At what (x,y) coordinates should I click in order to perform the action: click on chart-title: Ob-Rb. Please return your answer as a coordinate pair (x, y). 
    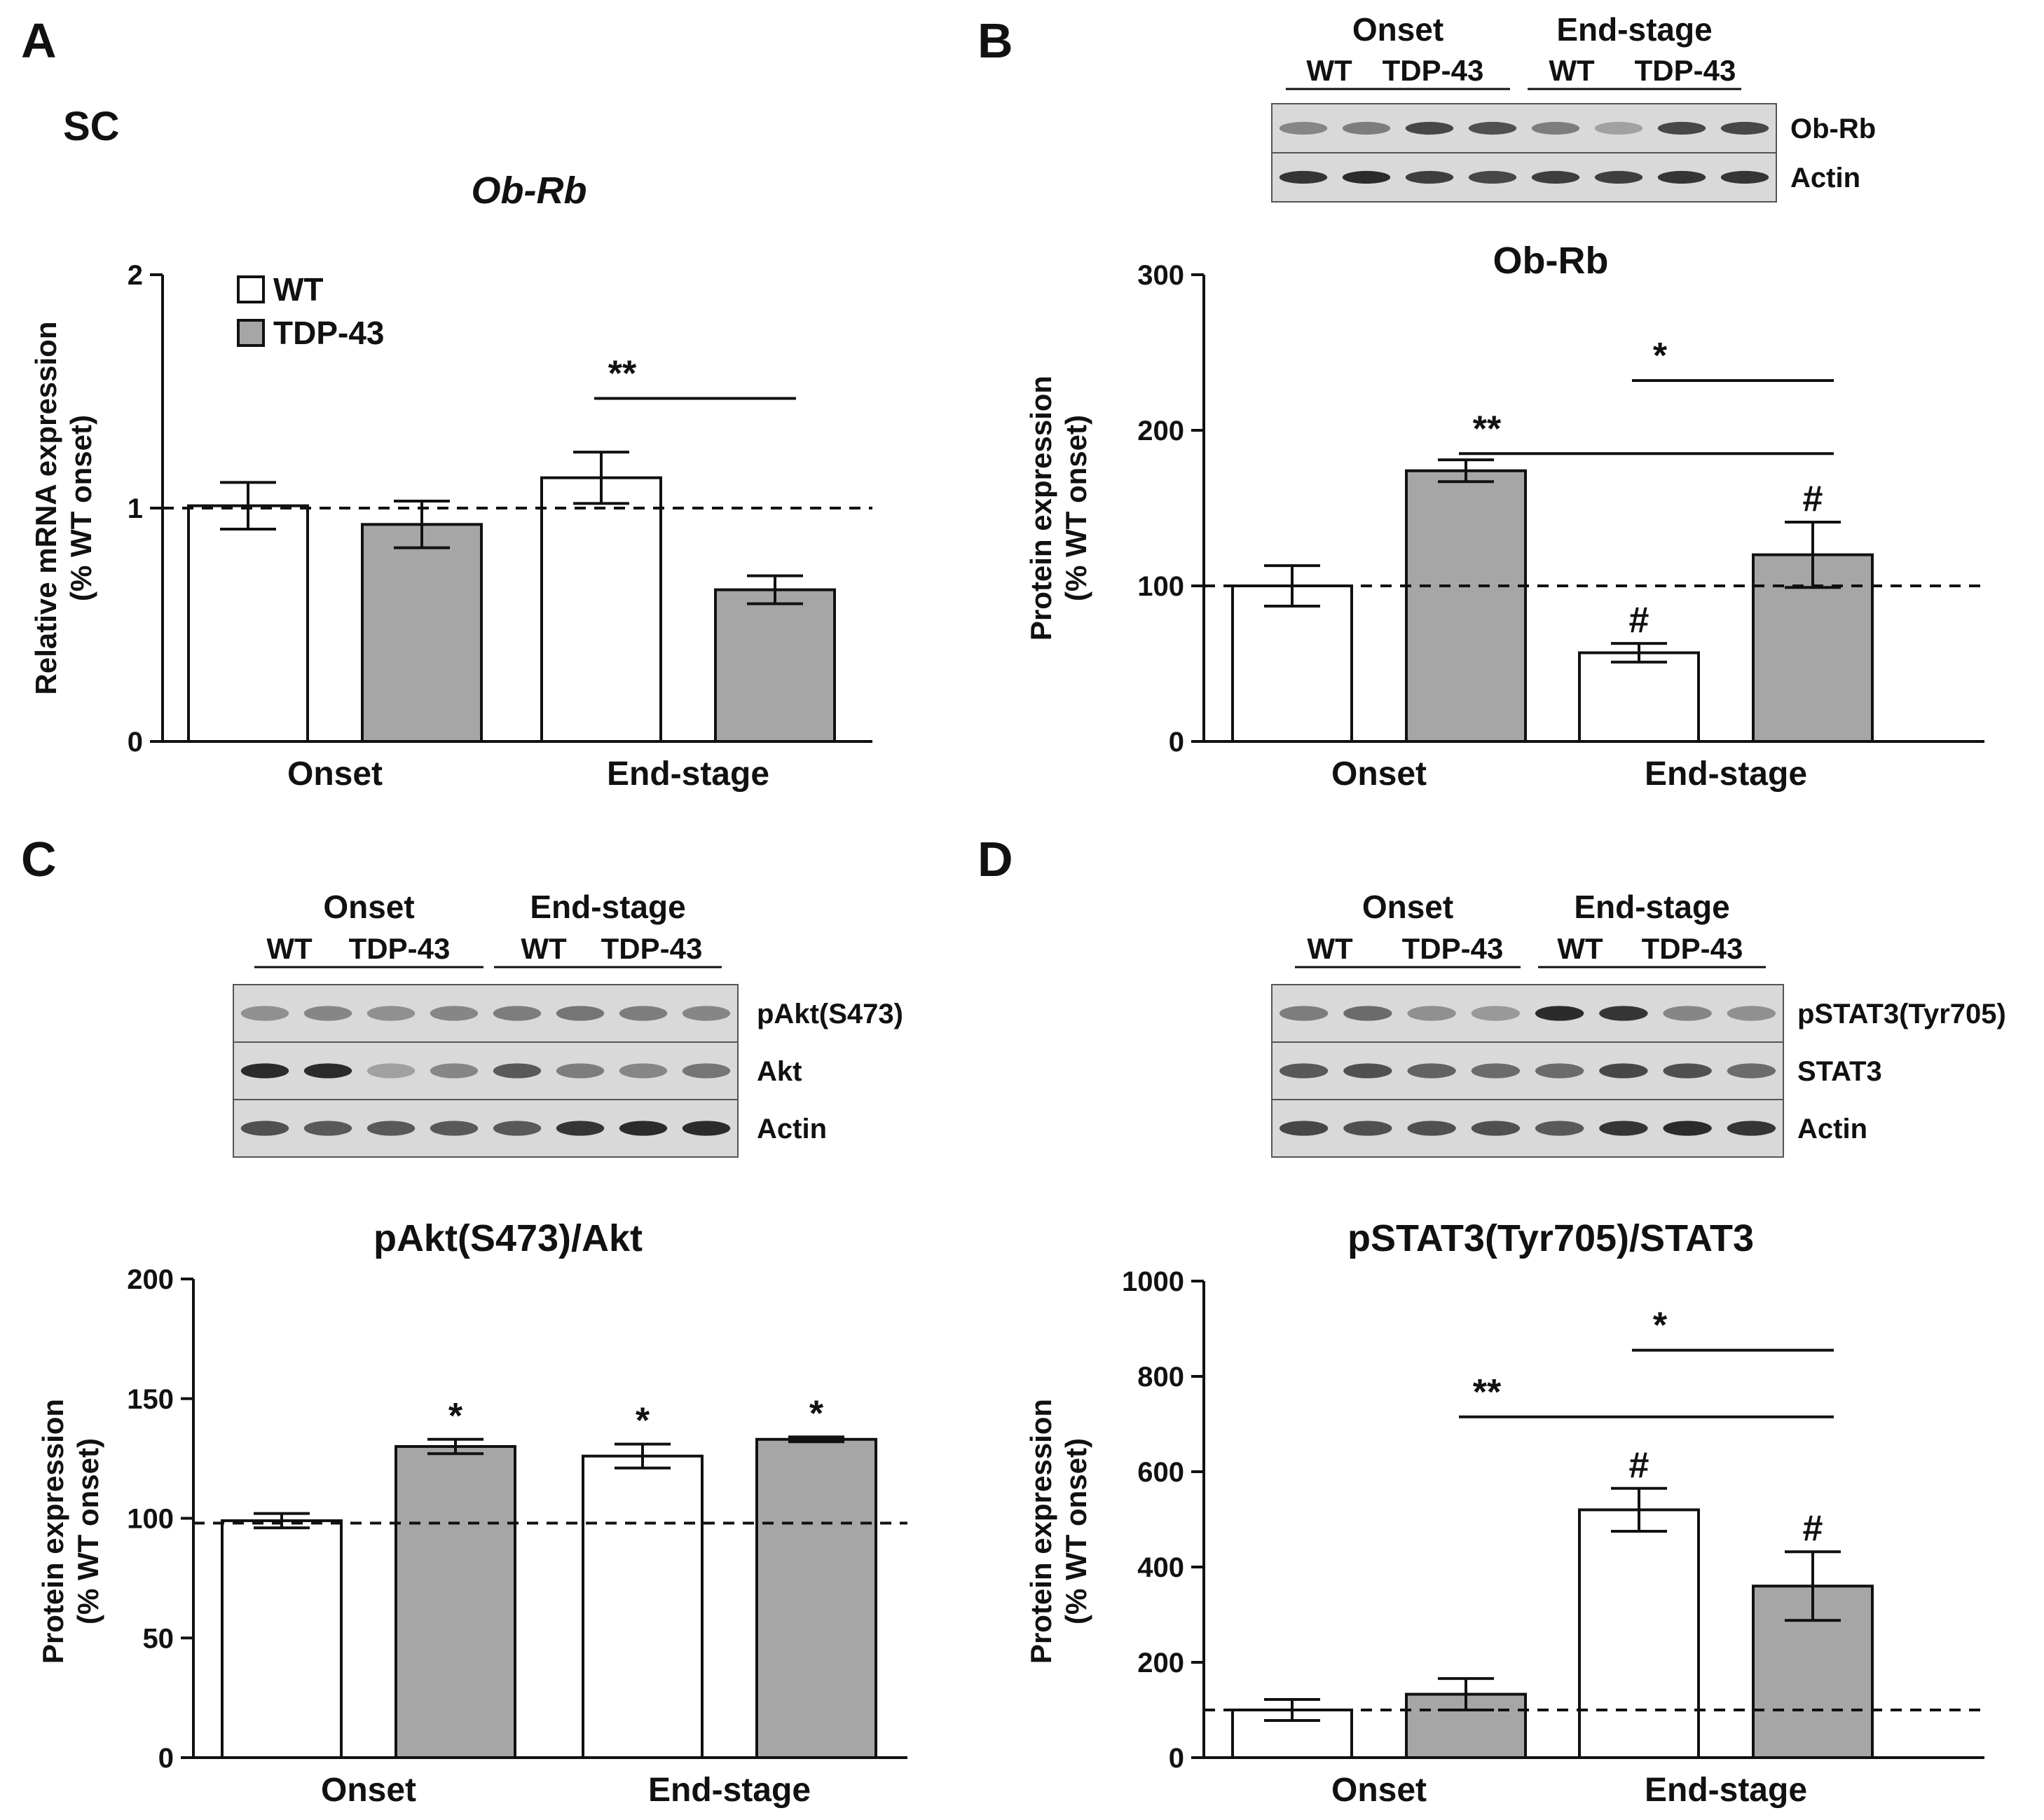
    Looking at the image, I should click on (1551, 261).